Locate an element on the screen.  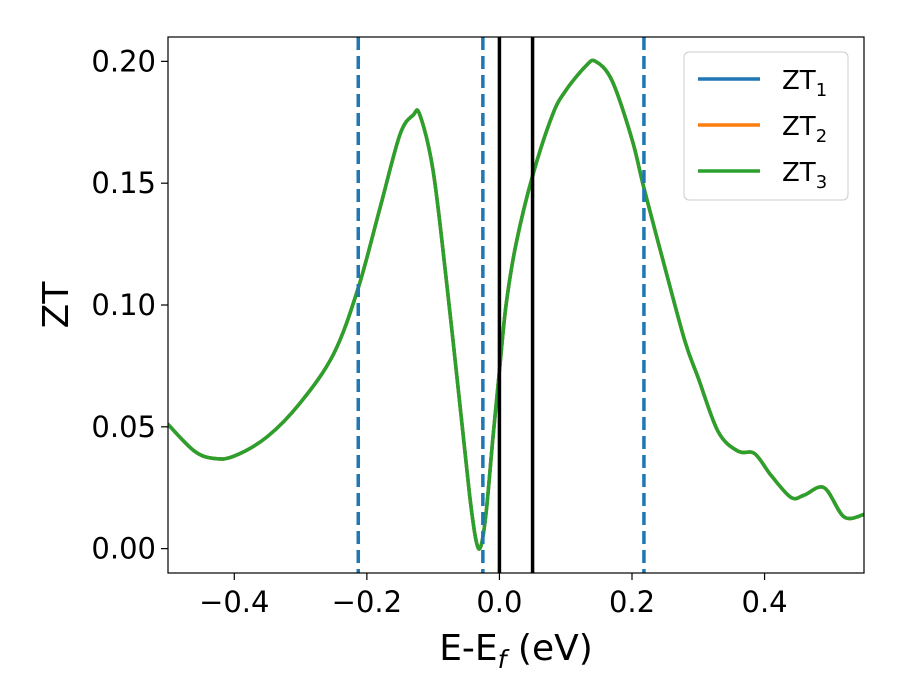
y-tick-label: 0.10 is located at coordinates (123, 305).